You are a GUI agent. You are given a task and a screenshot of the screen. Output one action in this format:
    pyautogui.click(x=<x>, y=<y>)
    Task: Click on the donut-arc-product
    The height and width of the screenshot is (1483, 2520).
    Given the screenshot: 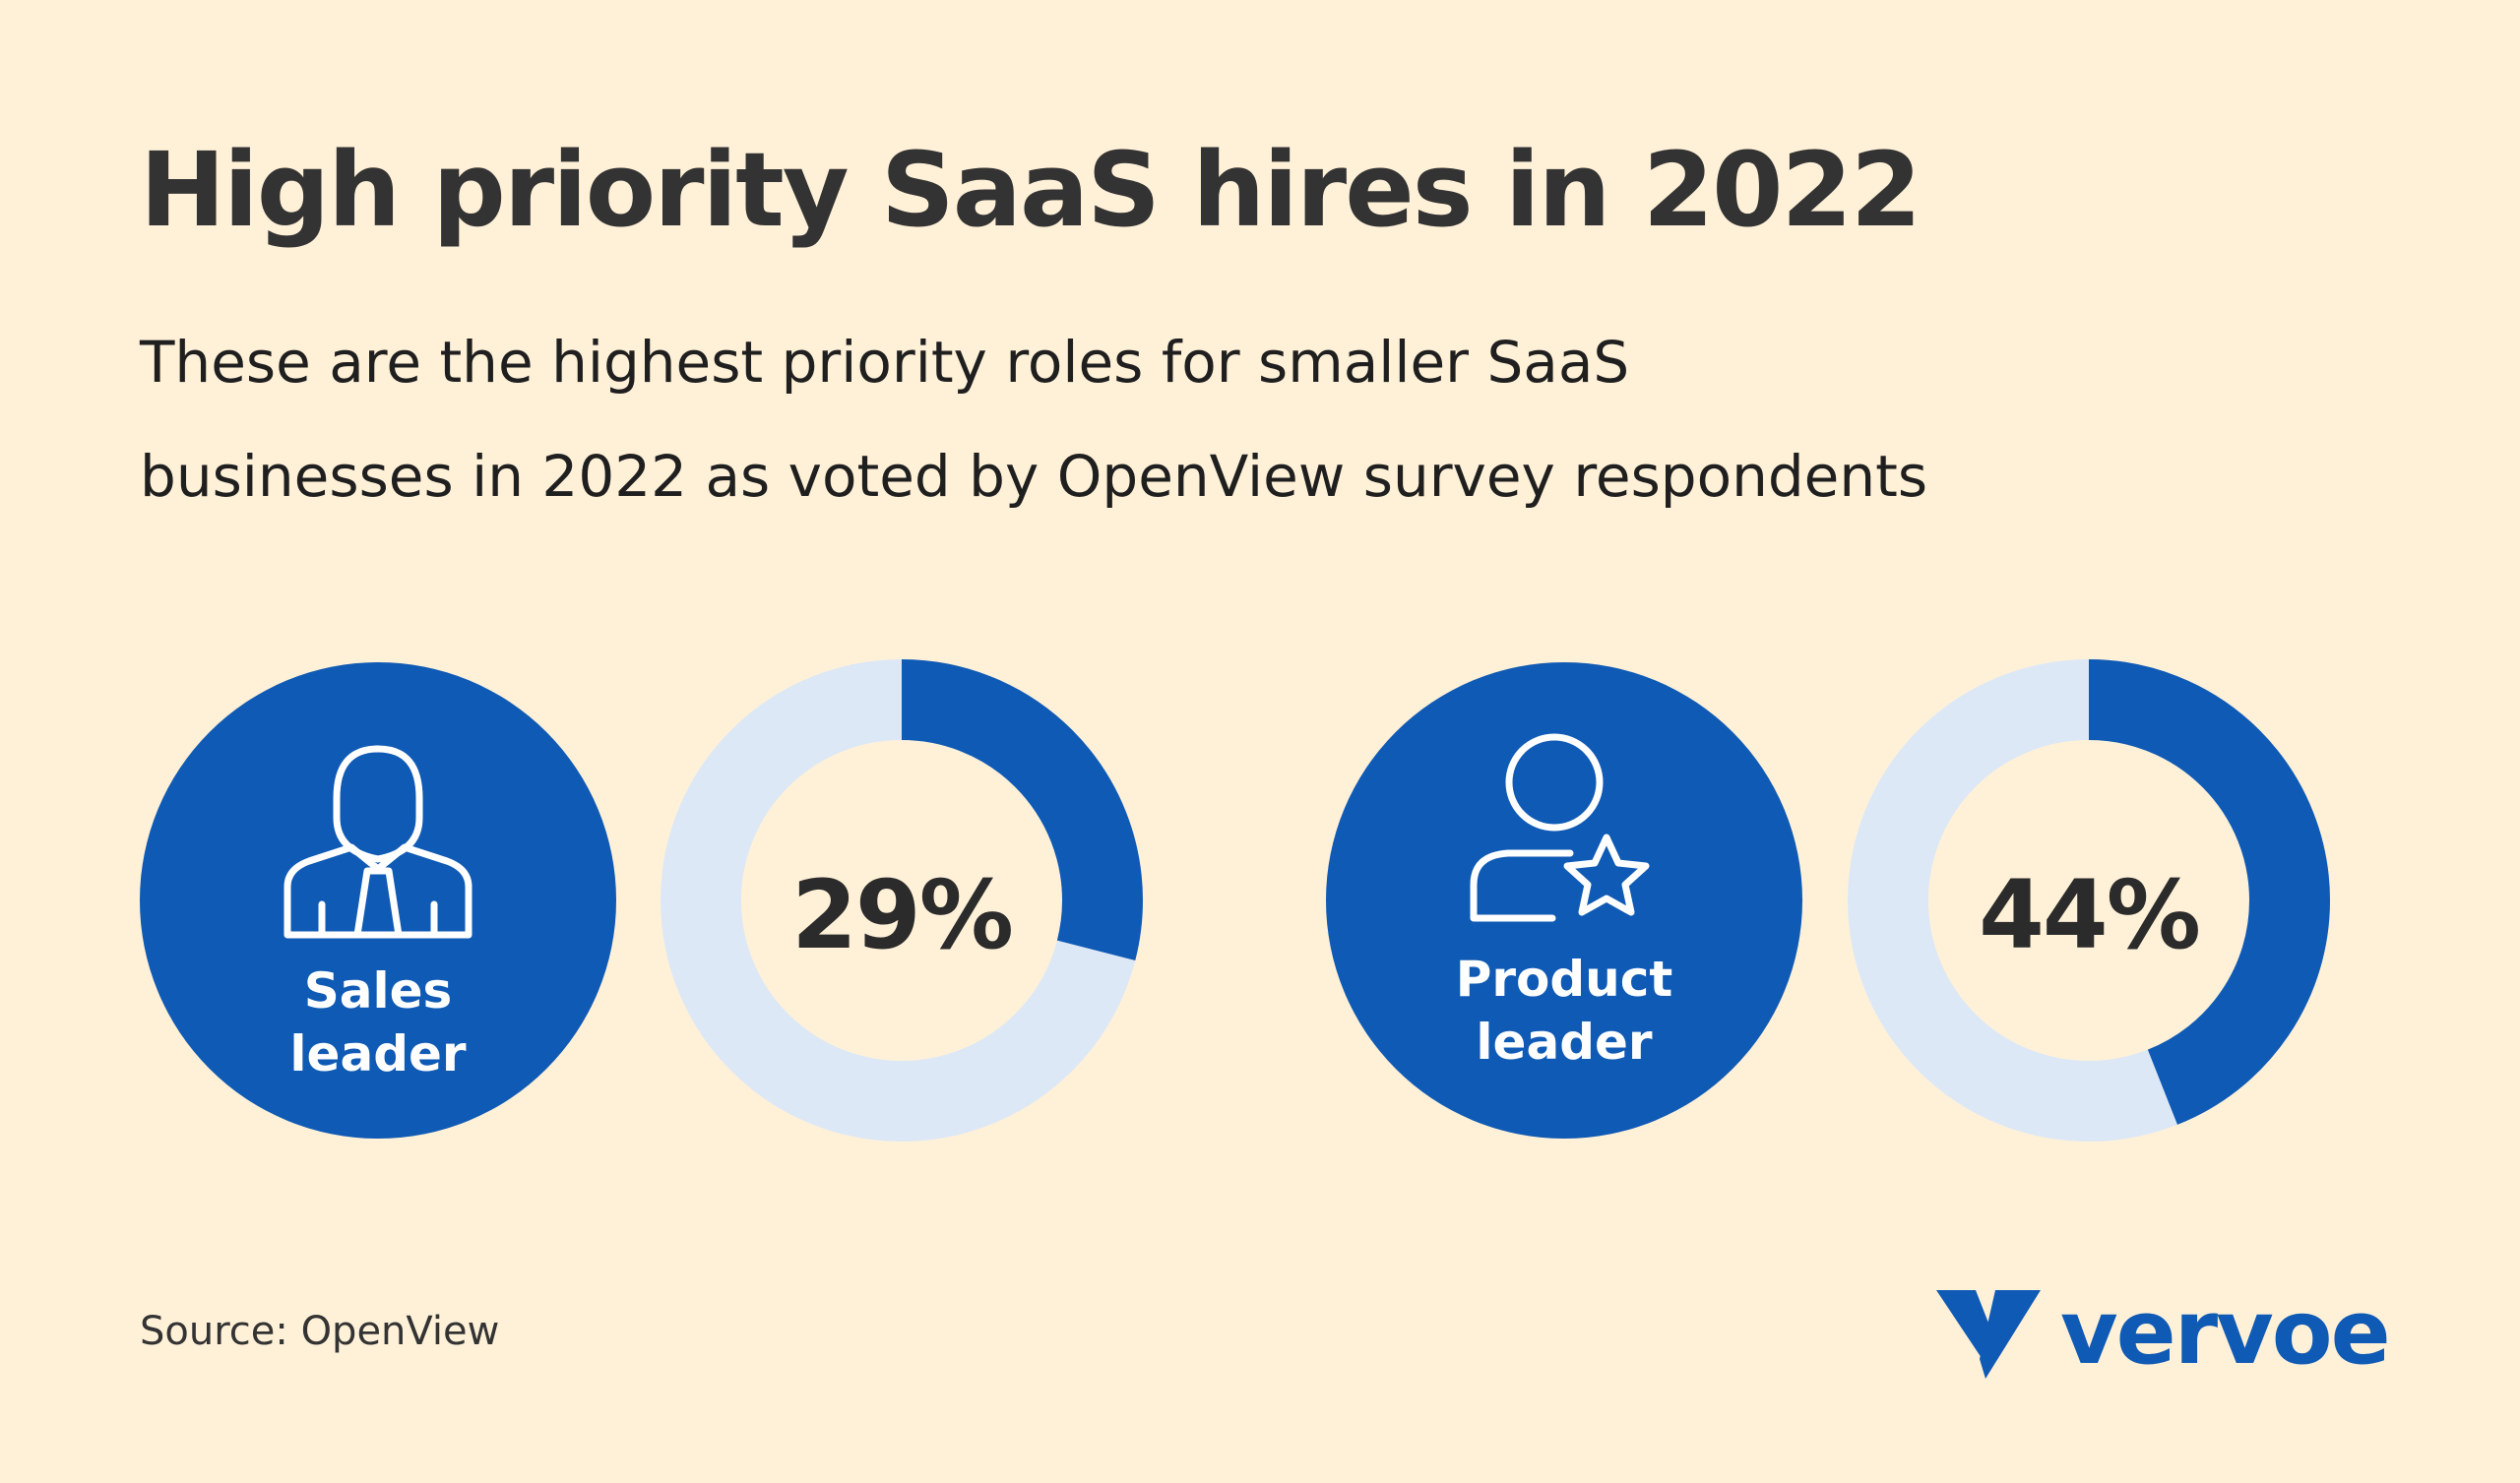 What is the action you would take?
    pyautogui.click(x=2089, y=900)
    